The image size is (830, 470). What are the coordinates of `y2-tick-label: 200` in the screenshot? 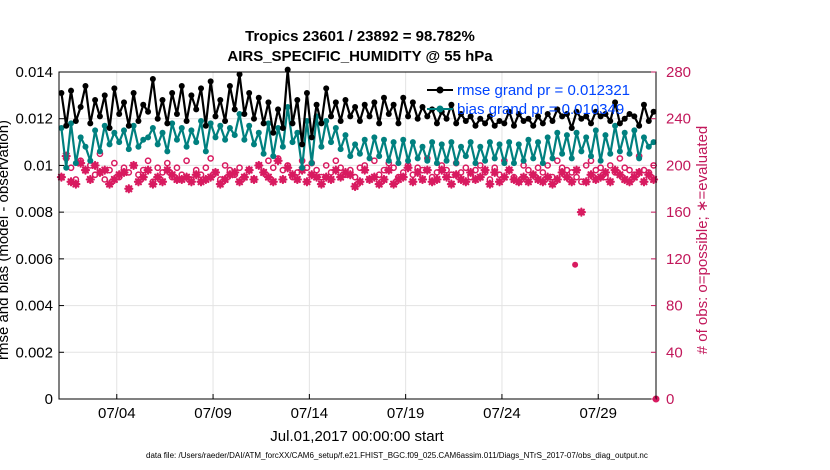 It's located at (678, 165).